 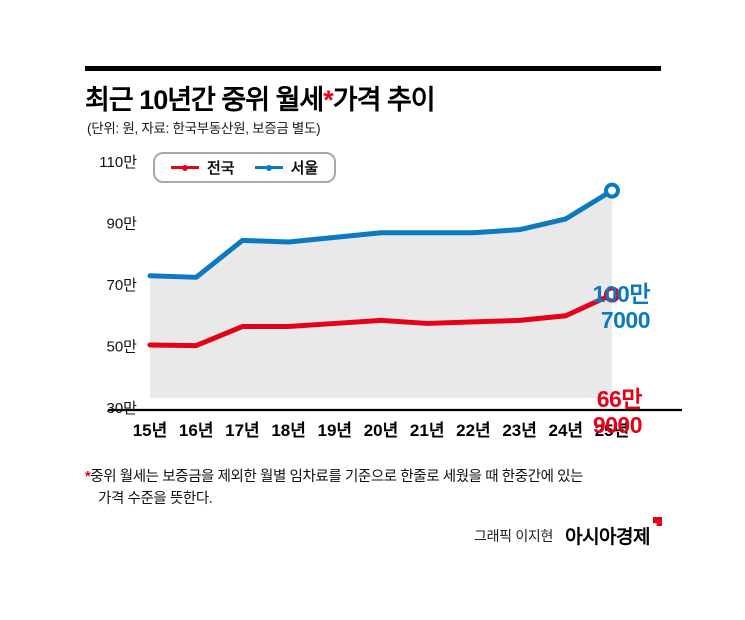 What do you see at coordinates (657, 521) in the screenshot?
I see `brand-mark-icon` at bounding box center [657, 521].